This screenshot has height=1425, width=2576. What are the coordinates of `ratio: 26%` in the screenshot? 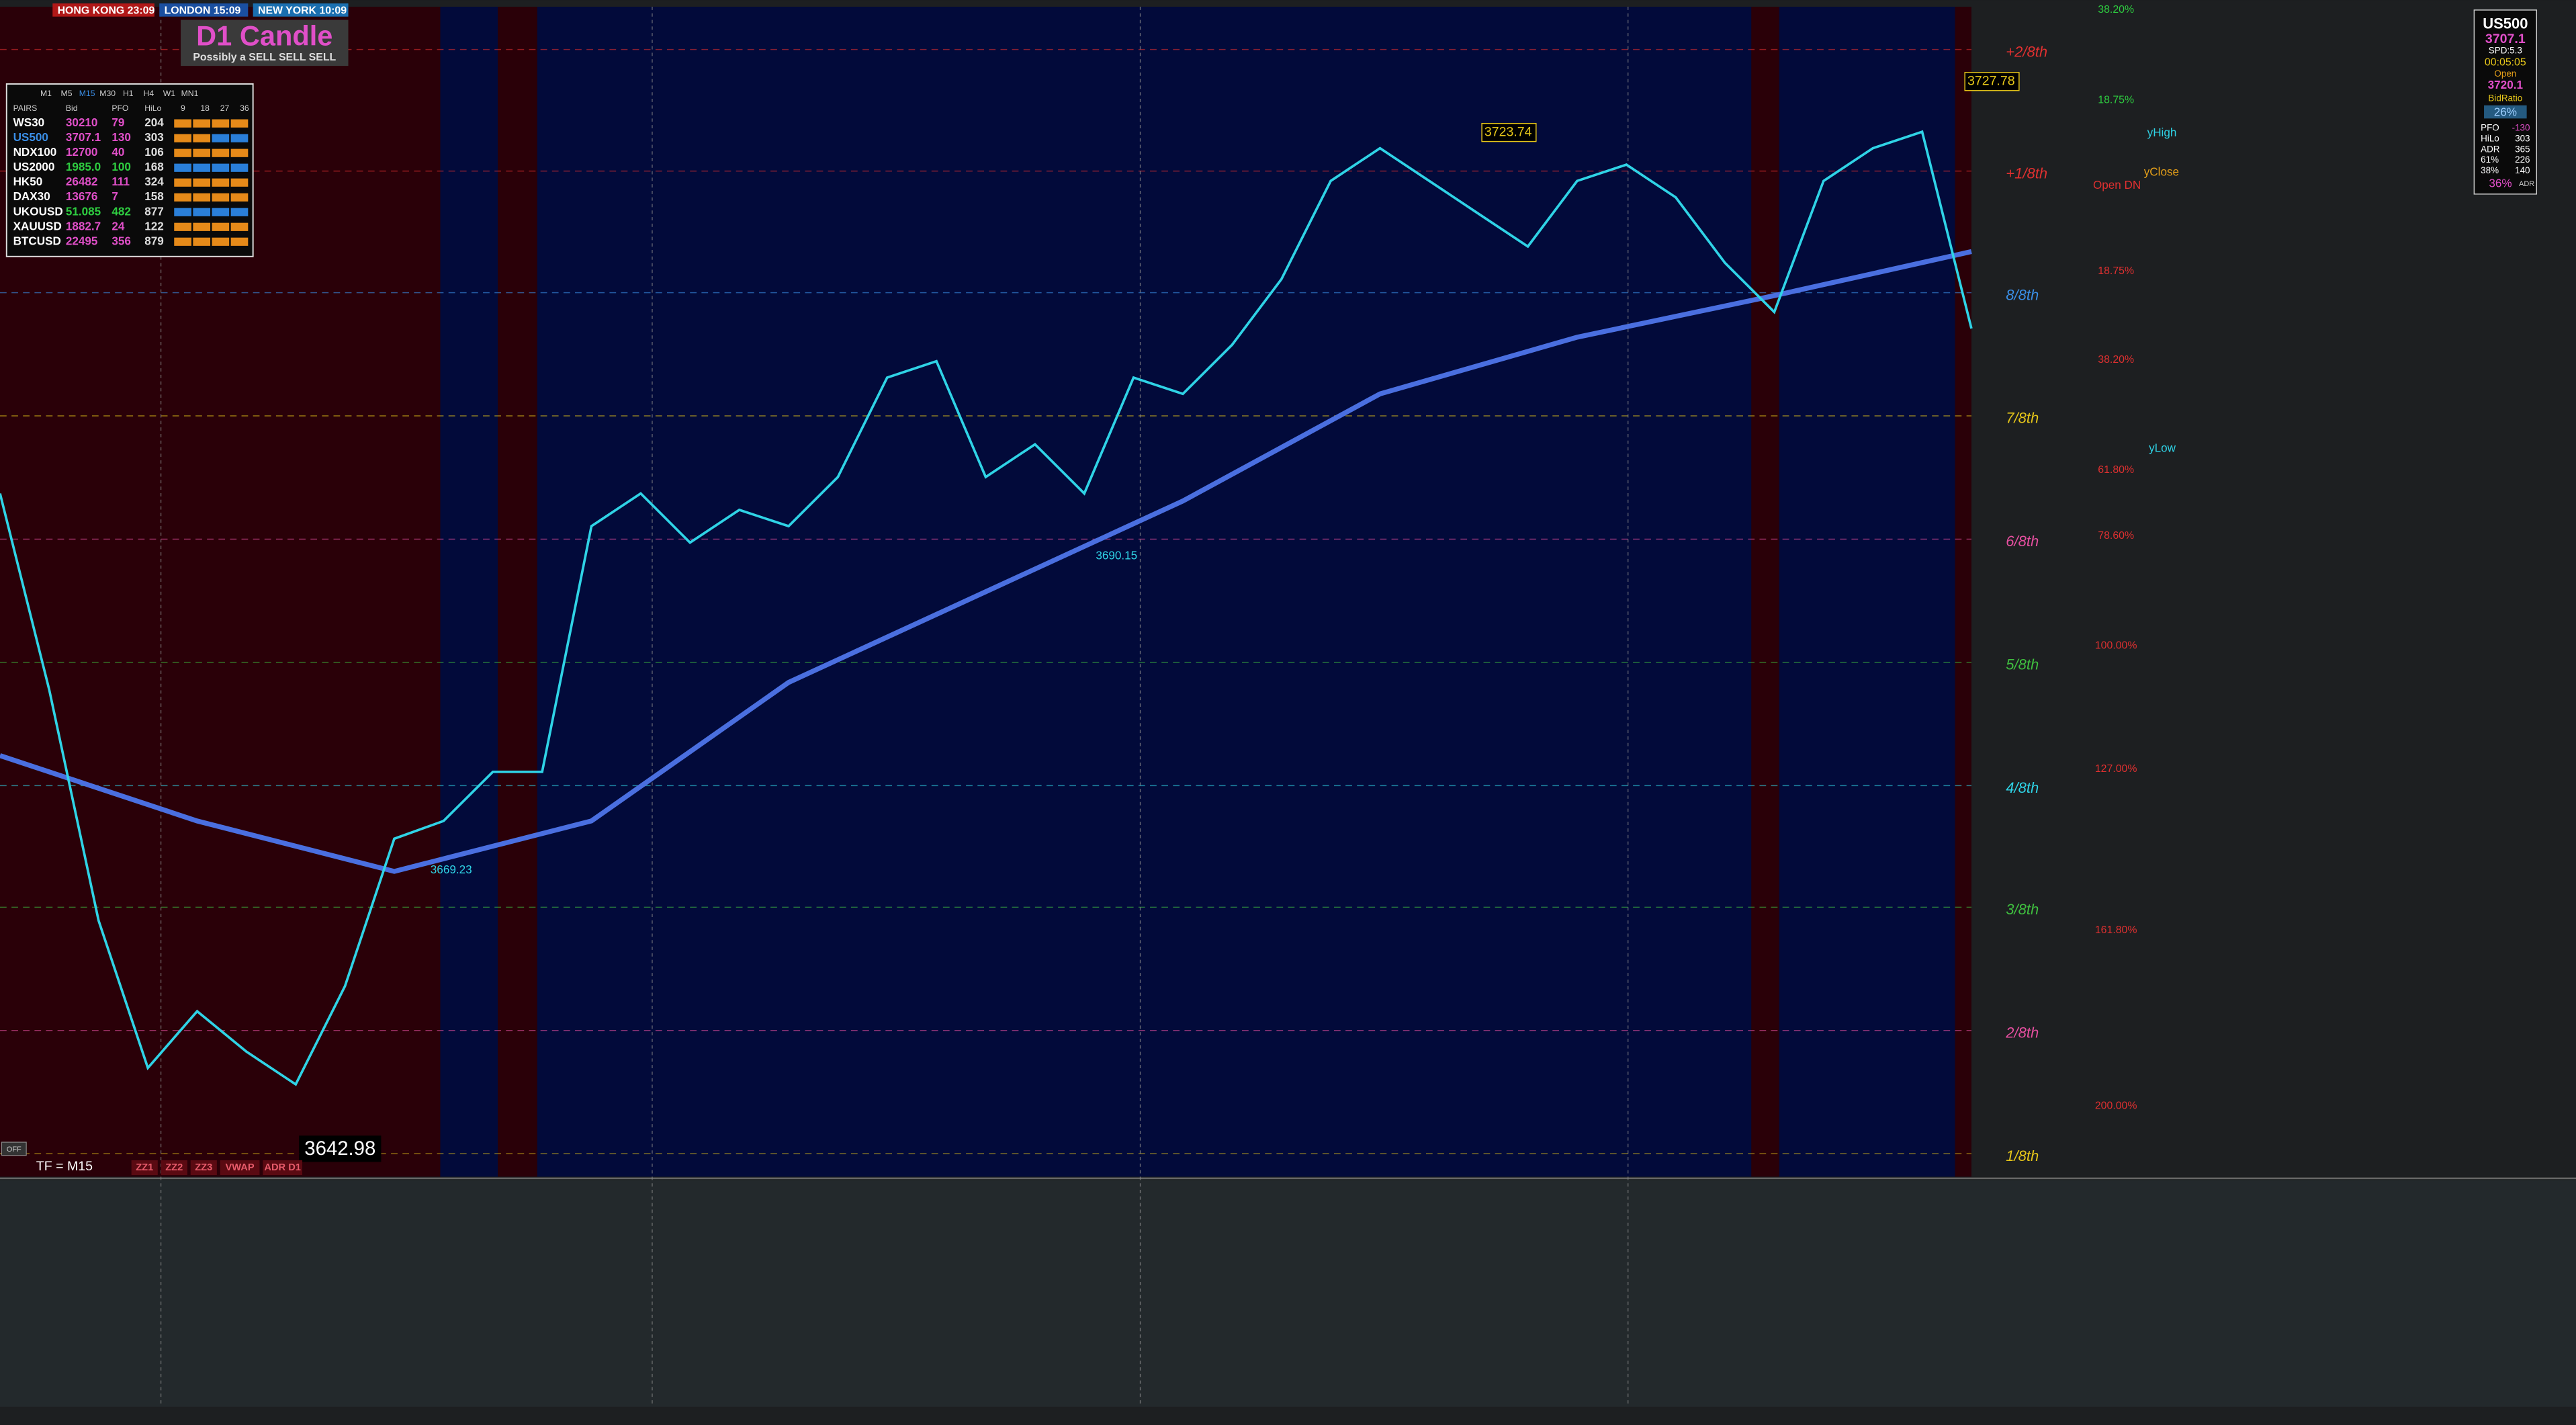 It's located at (2506, 111).